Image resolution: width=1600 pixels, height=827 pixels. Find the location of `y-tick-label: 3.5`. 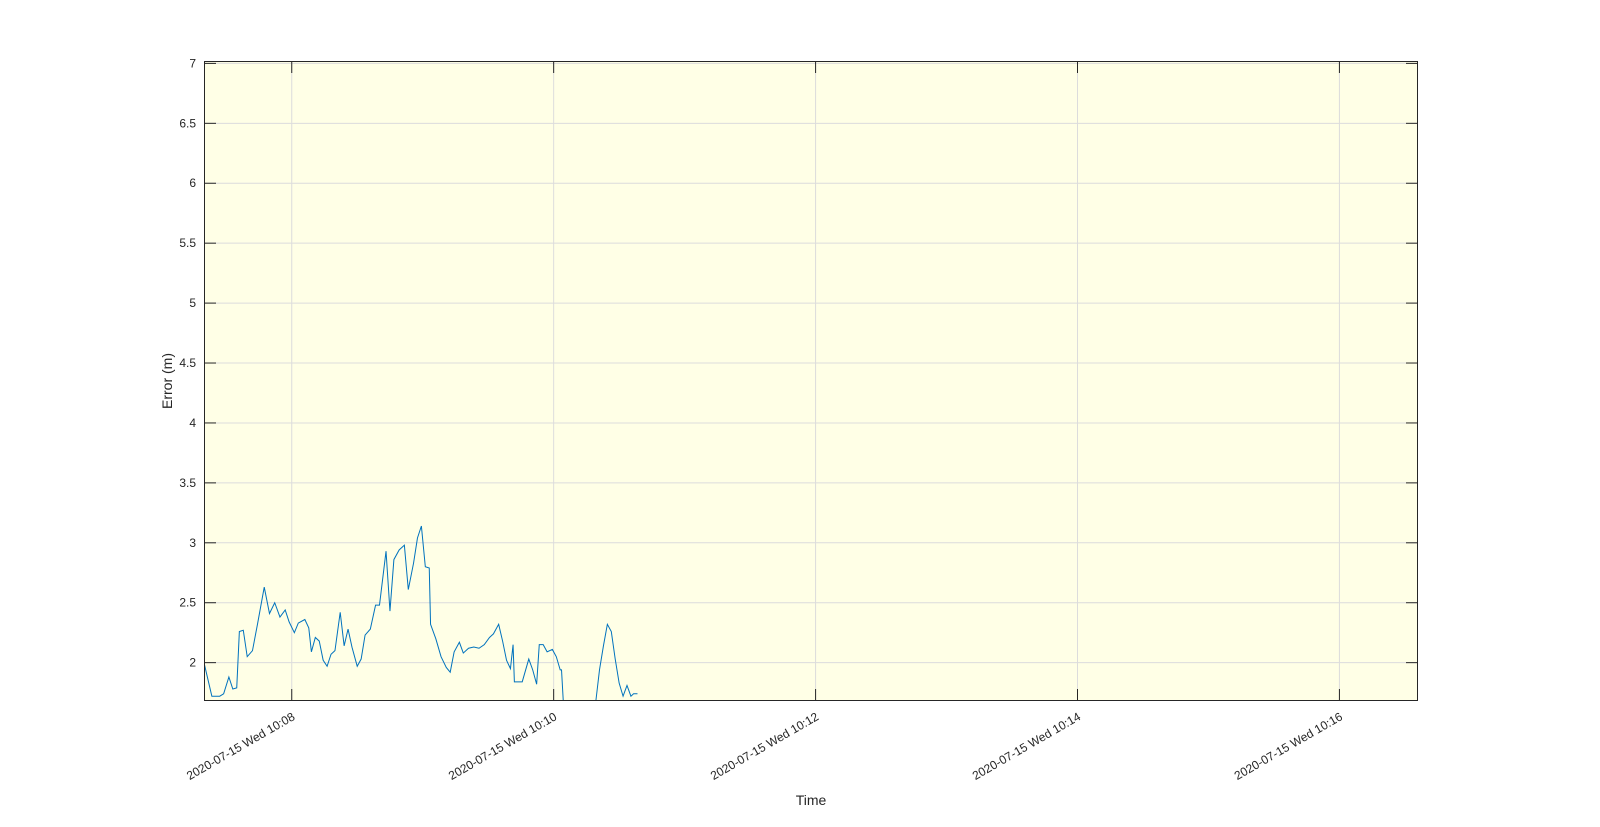

y-tick-label: 3.5 is located at coordinates (187, 483).